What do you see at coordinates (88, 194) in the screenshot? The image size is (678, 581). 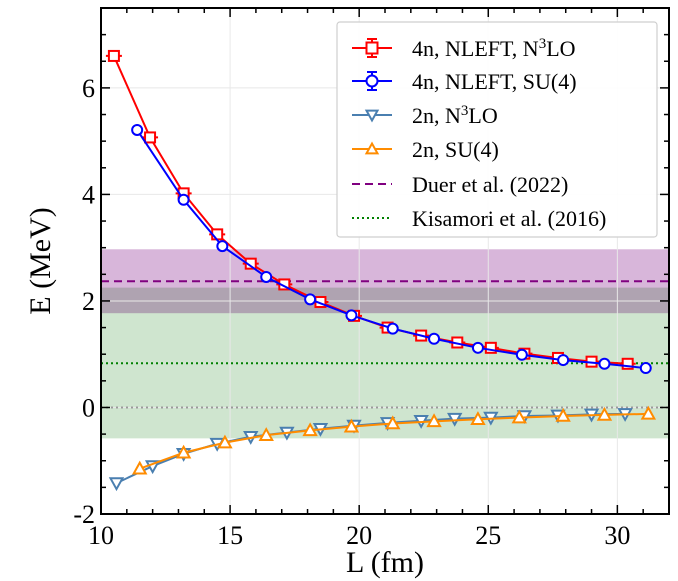 I see `y-tick-label: 4` at bounding box center [88, 194].